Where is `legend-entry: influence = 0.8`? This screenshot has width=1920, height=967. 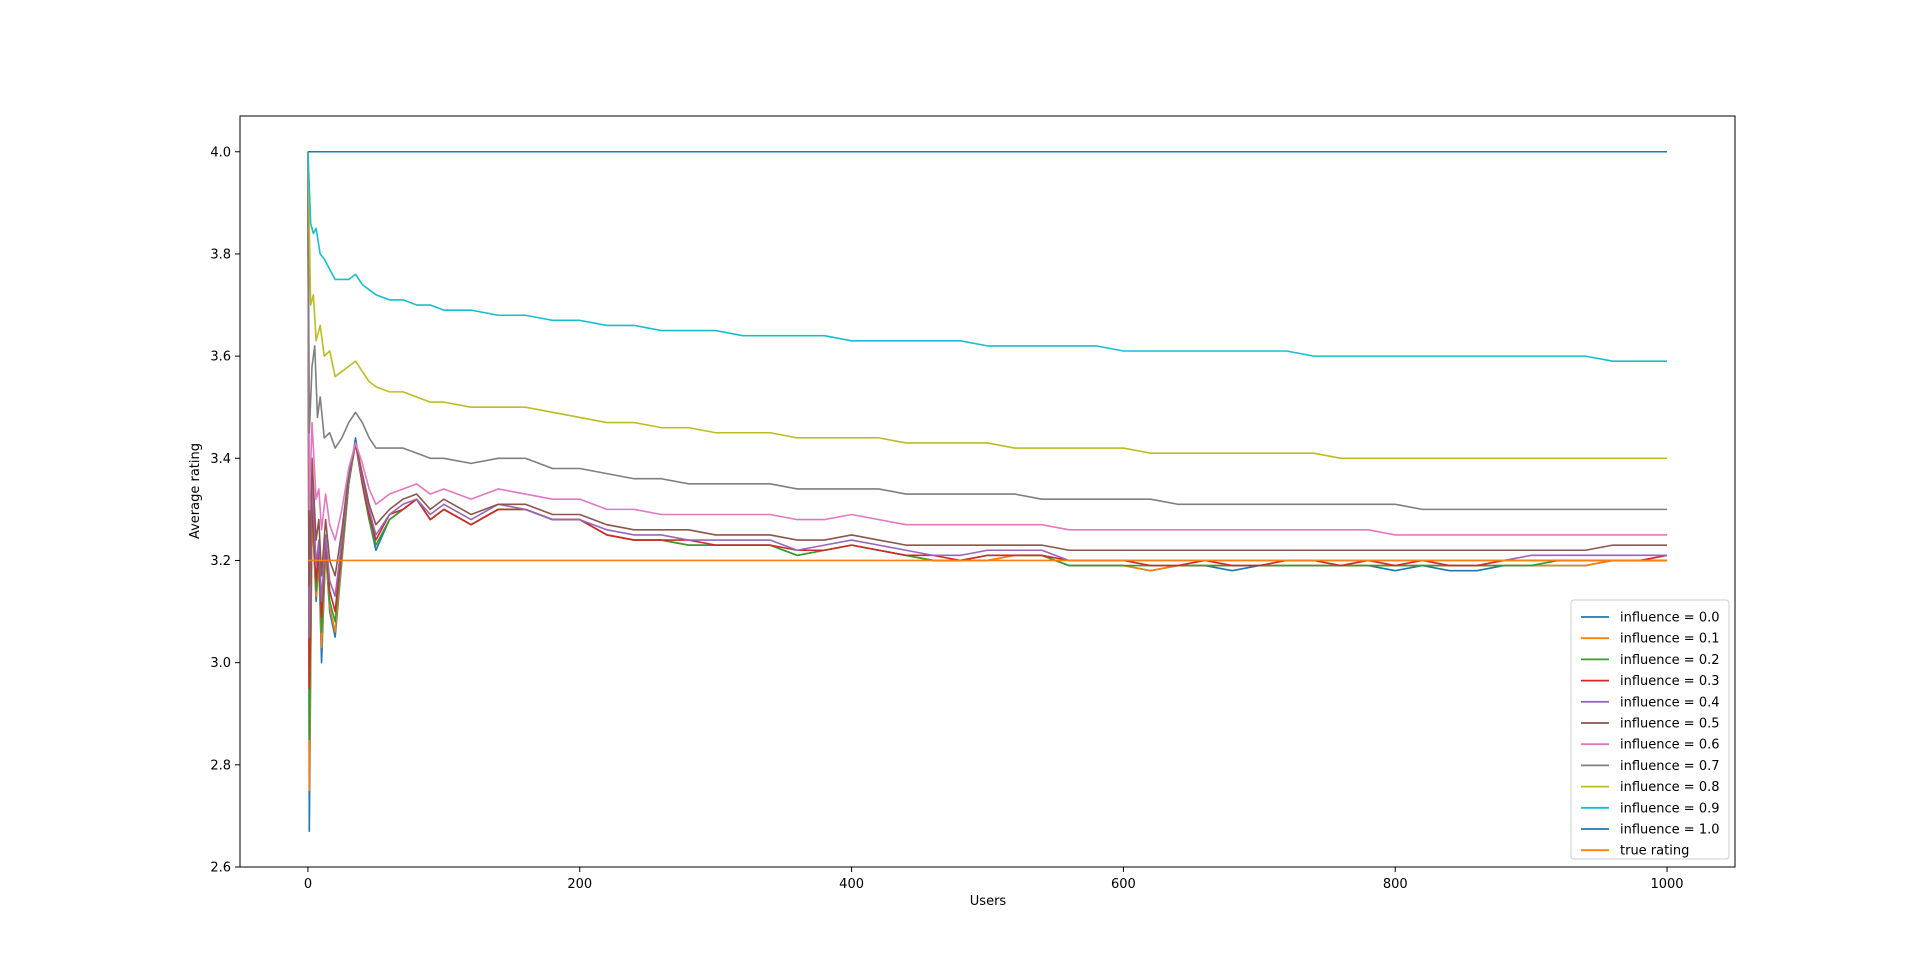 legend-entry: influence = 0.8 is located at coordinates (1650, 787).